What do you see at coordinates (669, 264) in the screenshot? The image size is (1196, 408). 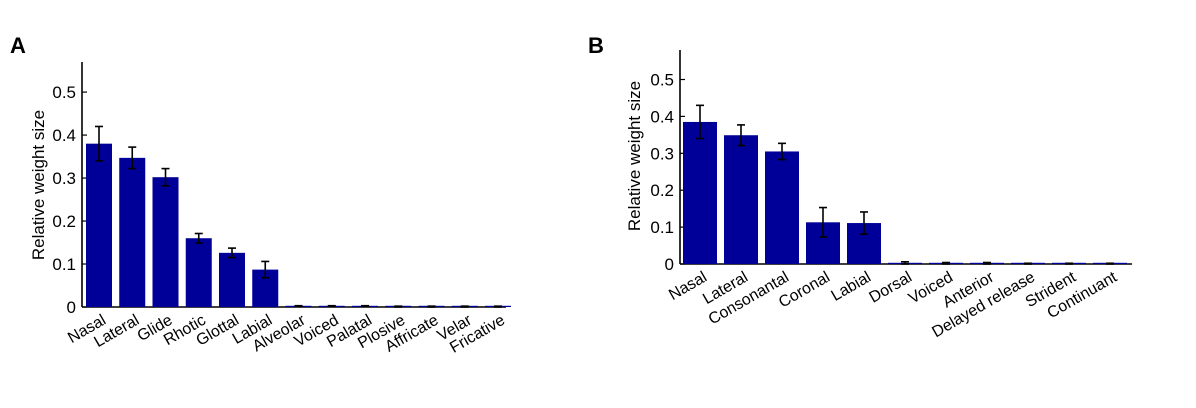 I see `panel-b-y-tick-label: 0` at bounding box center [669, 264].